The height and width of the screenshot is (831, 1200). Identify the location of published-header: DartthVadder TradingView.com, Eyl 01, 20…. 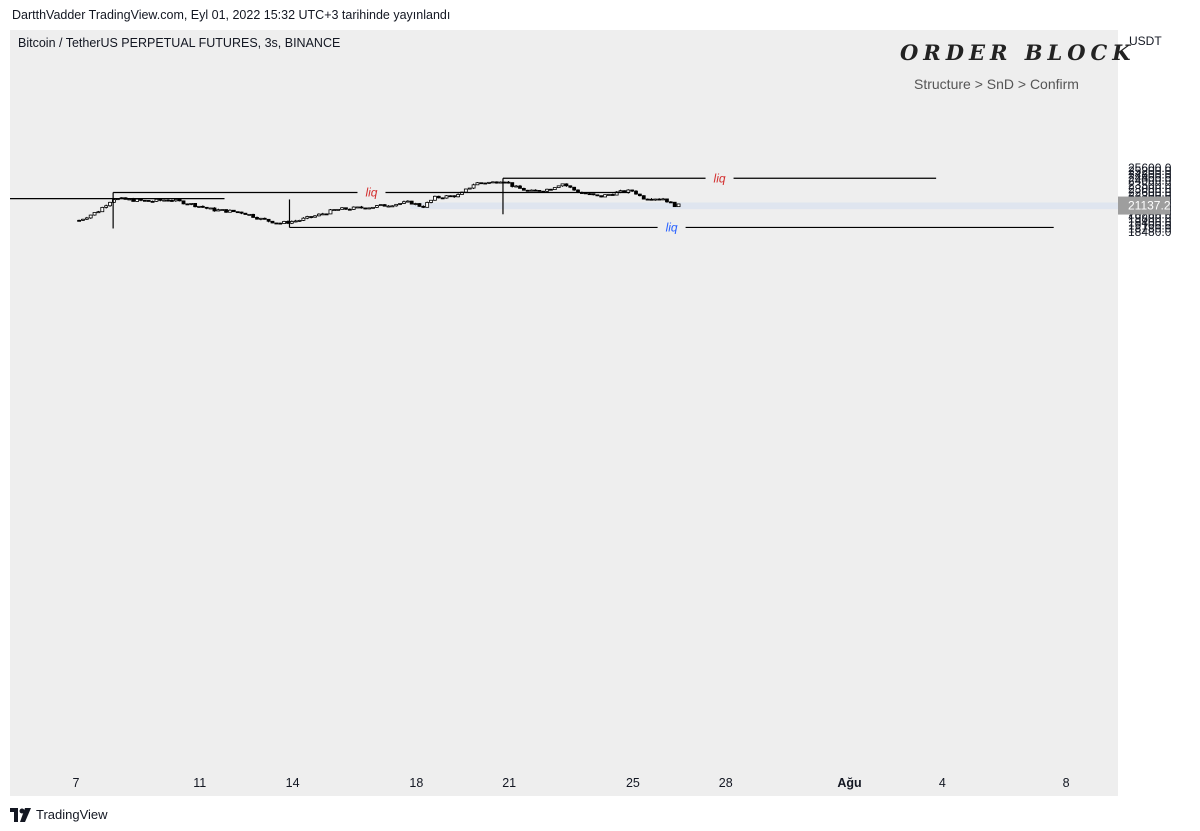
(231, 15).